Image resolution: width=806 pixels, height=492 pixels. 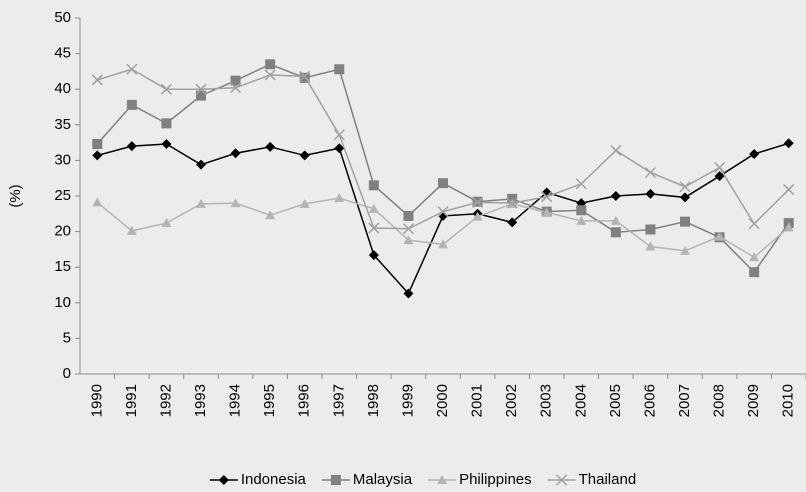 What do you see at coordinates (15, 195) in the screenshot?
I see `y-axis-label: (%)` at bounding box center [15, 195].